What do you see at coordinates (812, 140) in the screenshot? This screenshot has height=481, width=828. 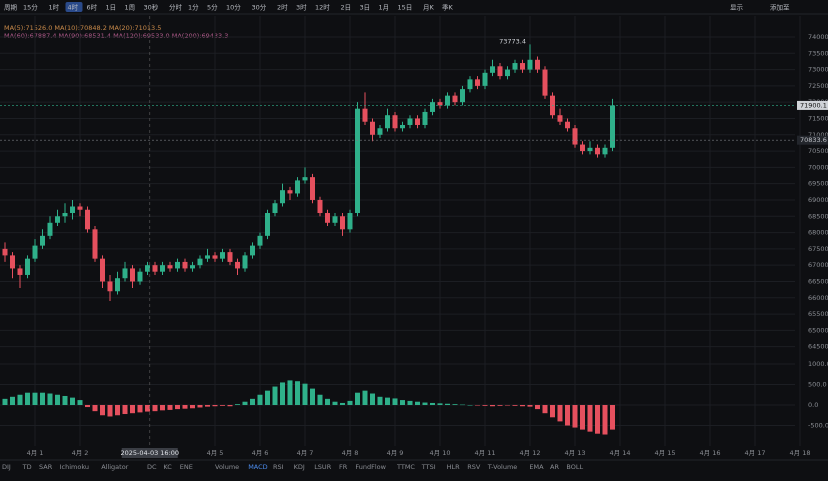 I see `price-tag` at bounding box center [812, 140].